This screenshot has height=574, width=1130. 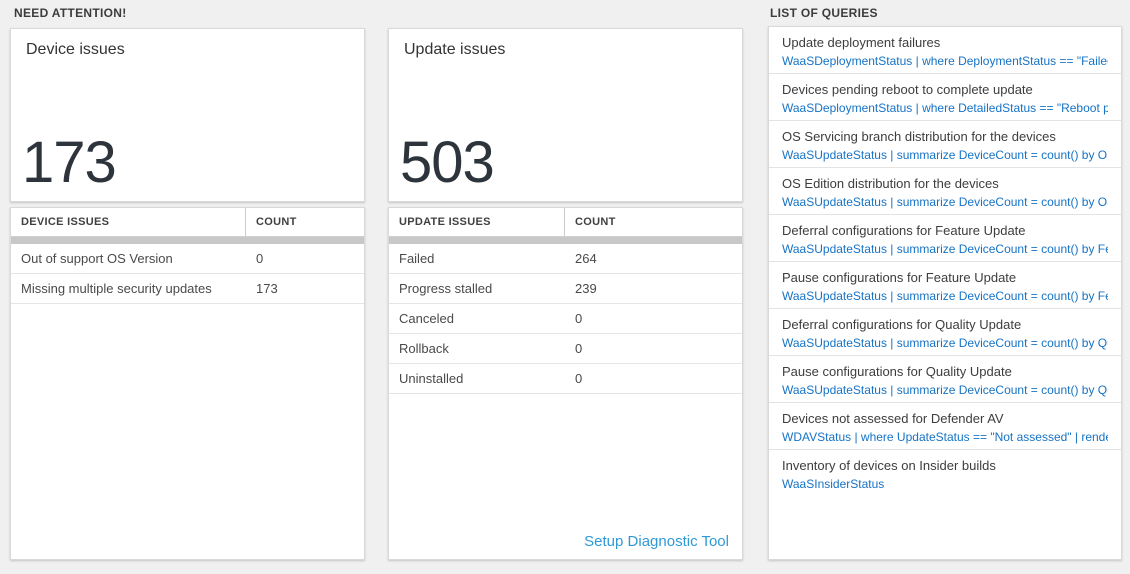 What do you see at coordinates (447, 163) in the screenshot?
I see `update-issues-count: 503` at bounding box center [447, 163].